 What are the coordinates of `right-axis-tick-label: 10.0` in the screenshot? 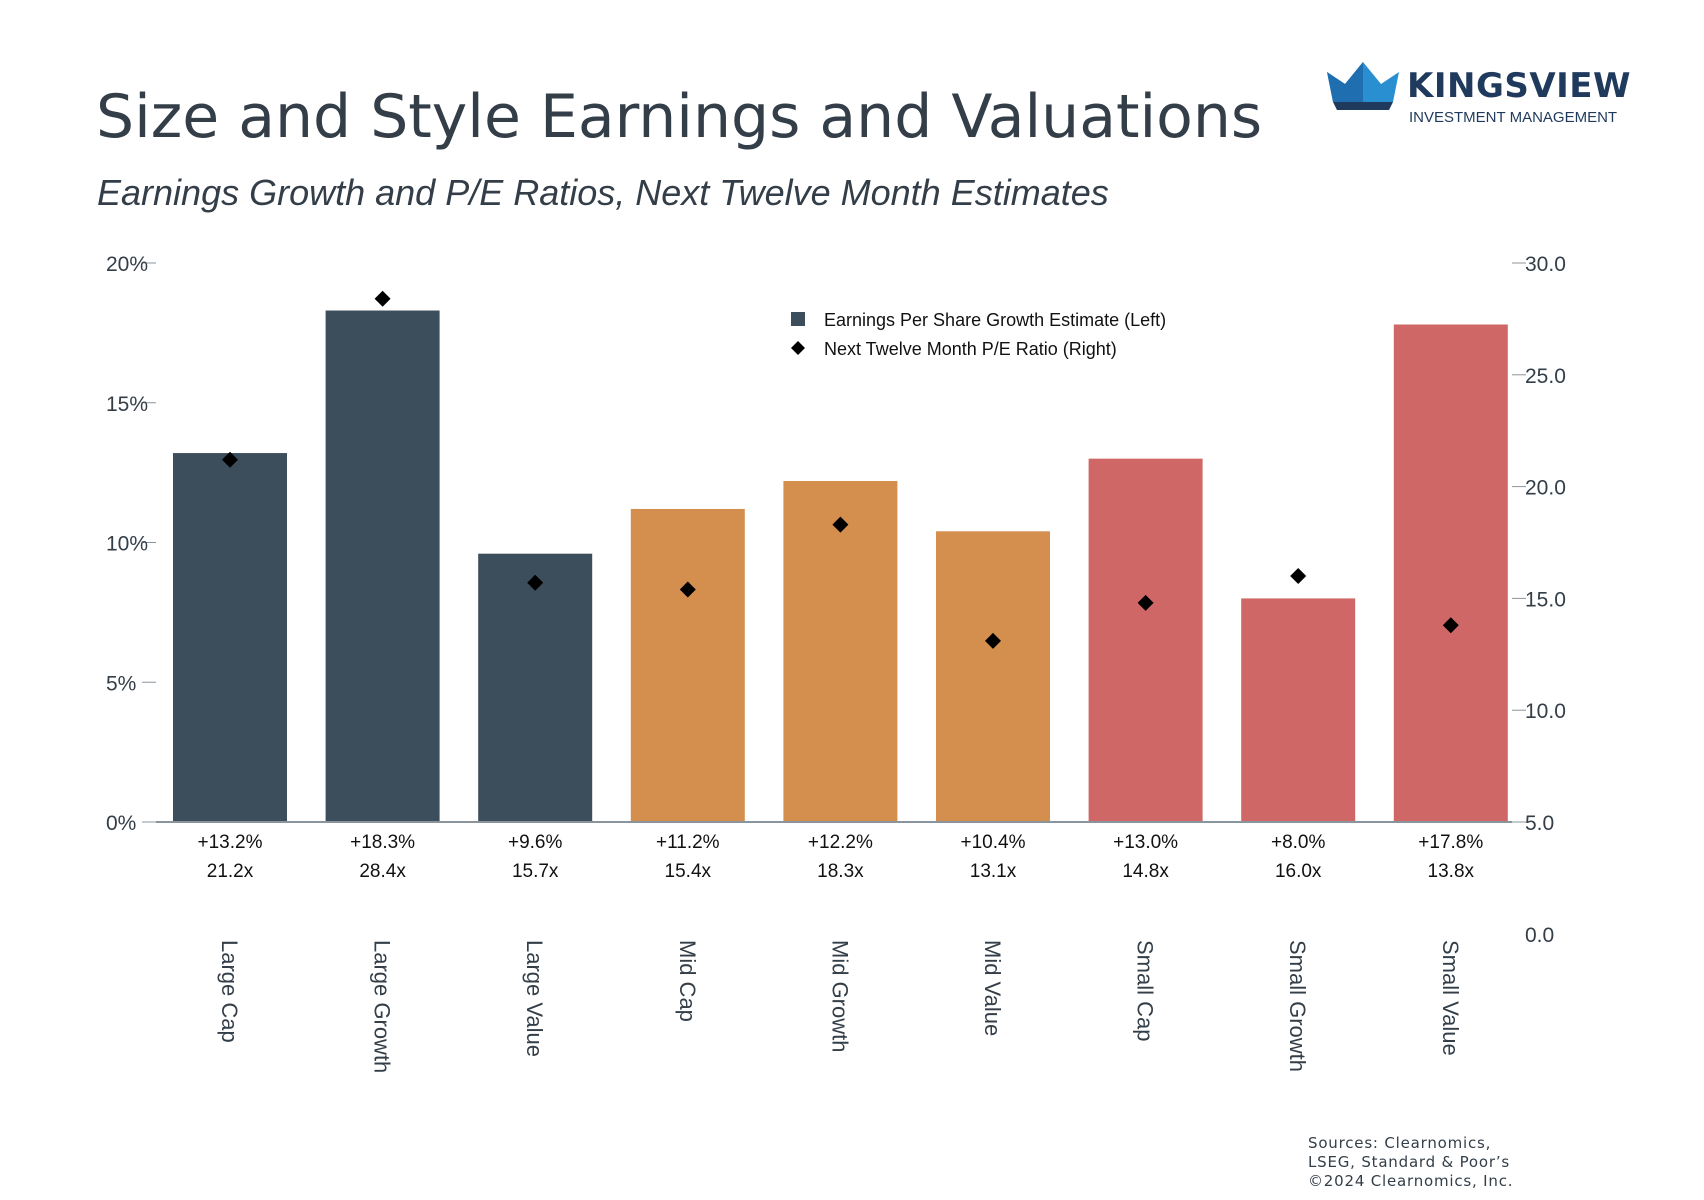 It's located at (1545, 711).